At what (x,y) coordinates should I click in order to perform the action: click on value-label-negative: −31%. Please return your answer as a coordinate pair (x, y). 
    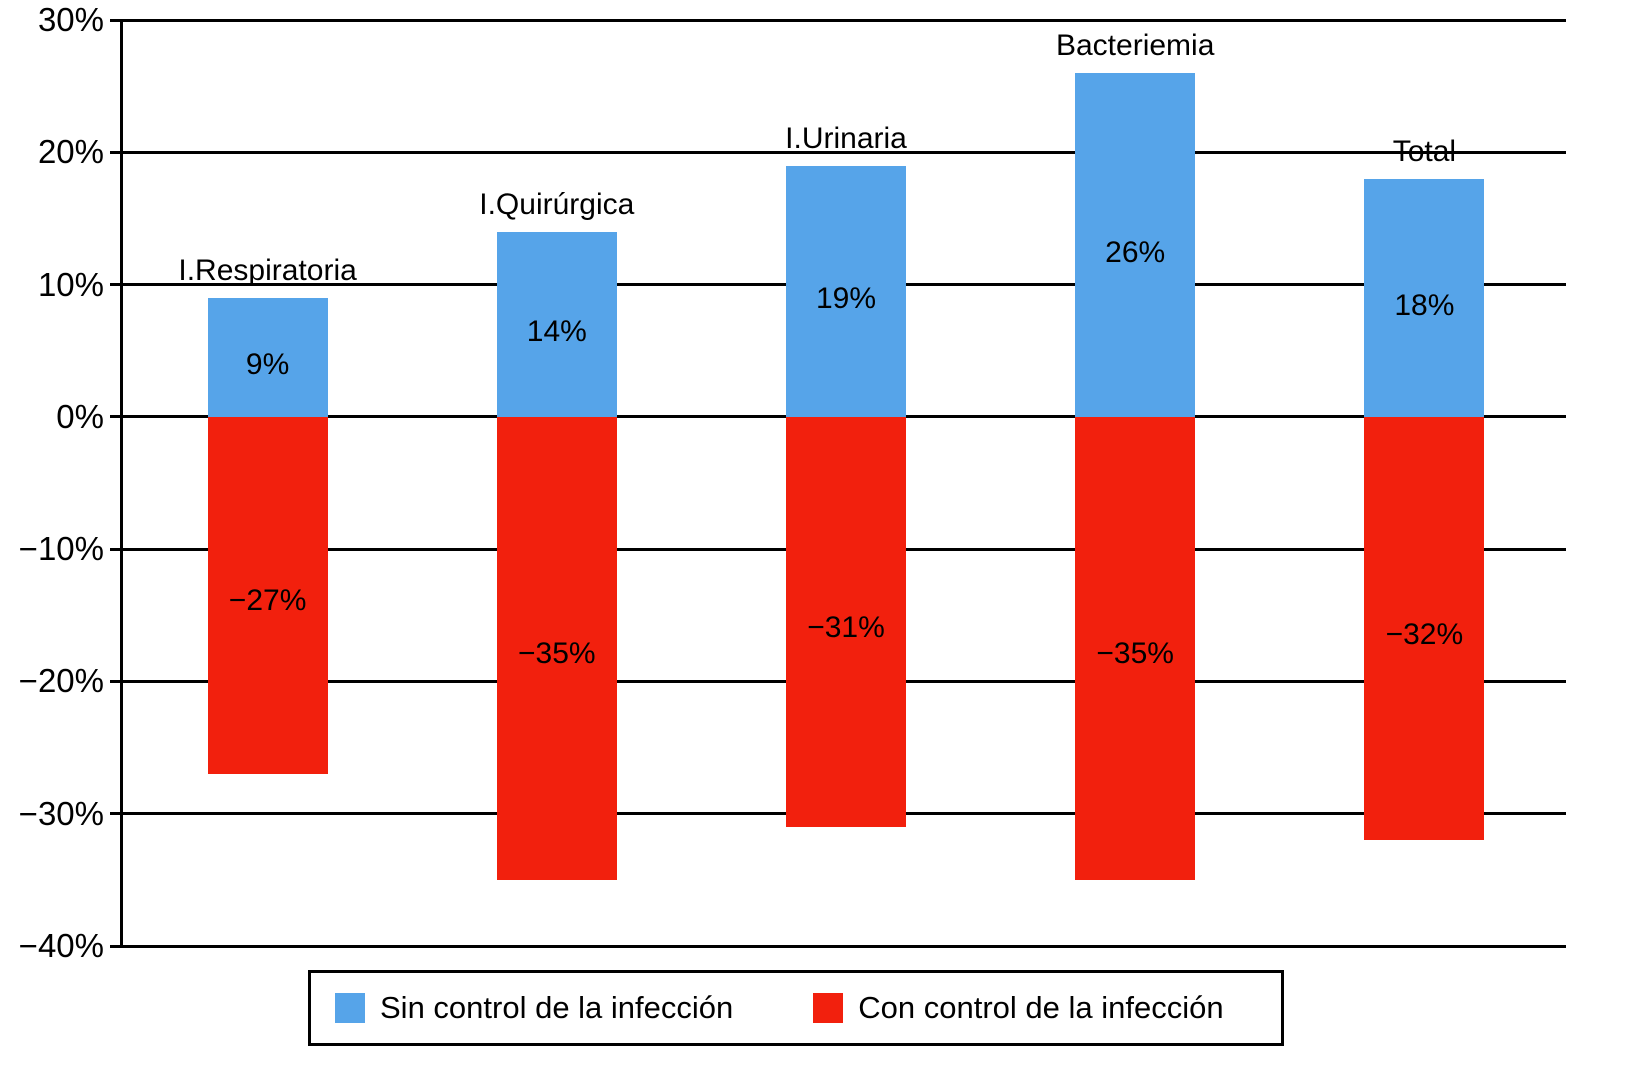
    Looking at the image, I should click on (846, 627).